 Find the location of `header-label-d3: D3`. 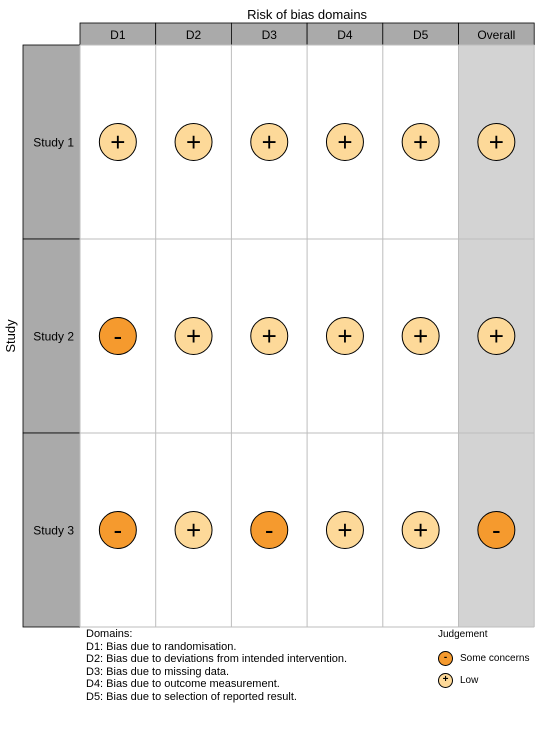

header-label-d3: D3 is located at coordinates (270, 35).